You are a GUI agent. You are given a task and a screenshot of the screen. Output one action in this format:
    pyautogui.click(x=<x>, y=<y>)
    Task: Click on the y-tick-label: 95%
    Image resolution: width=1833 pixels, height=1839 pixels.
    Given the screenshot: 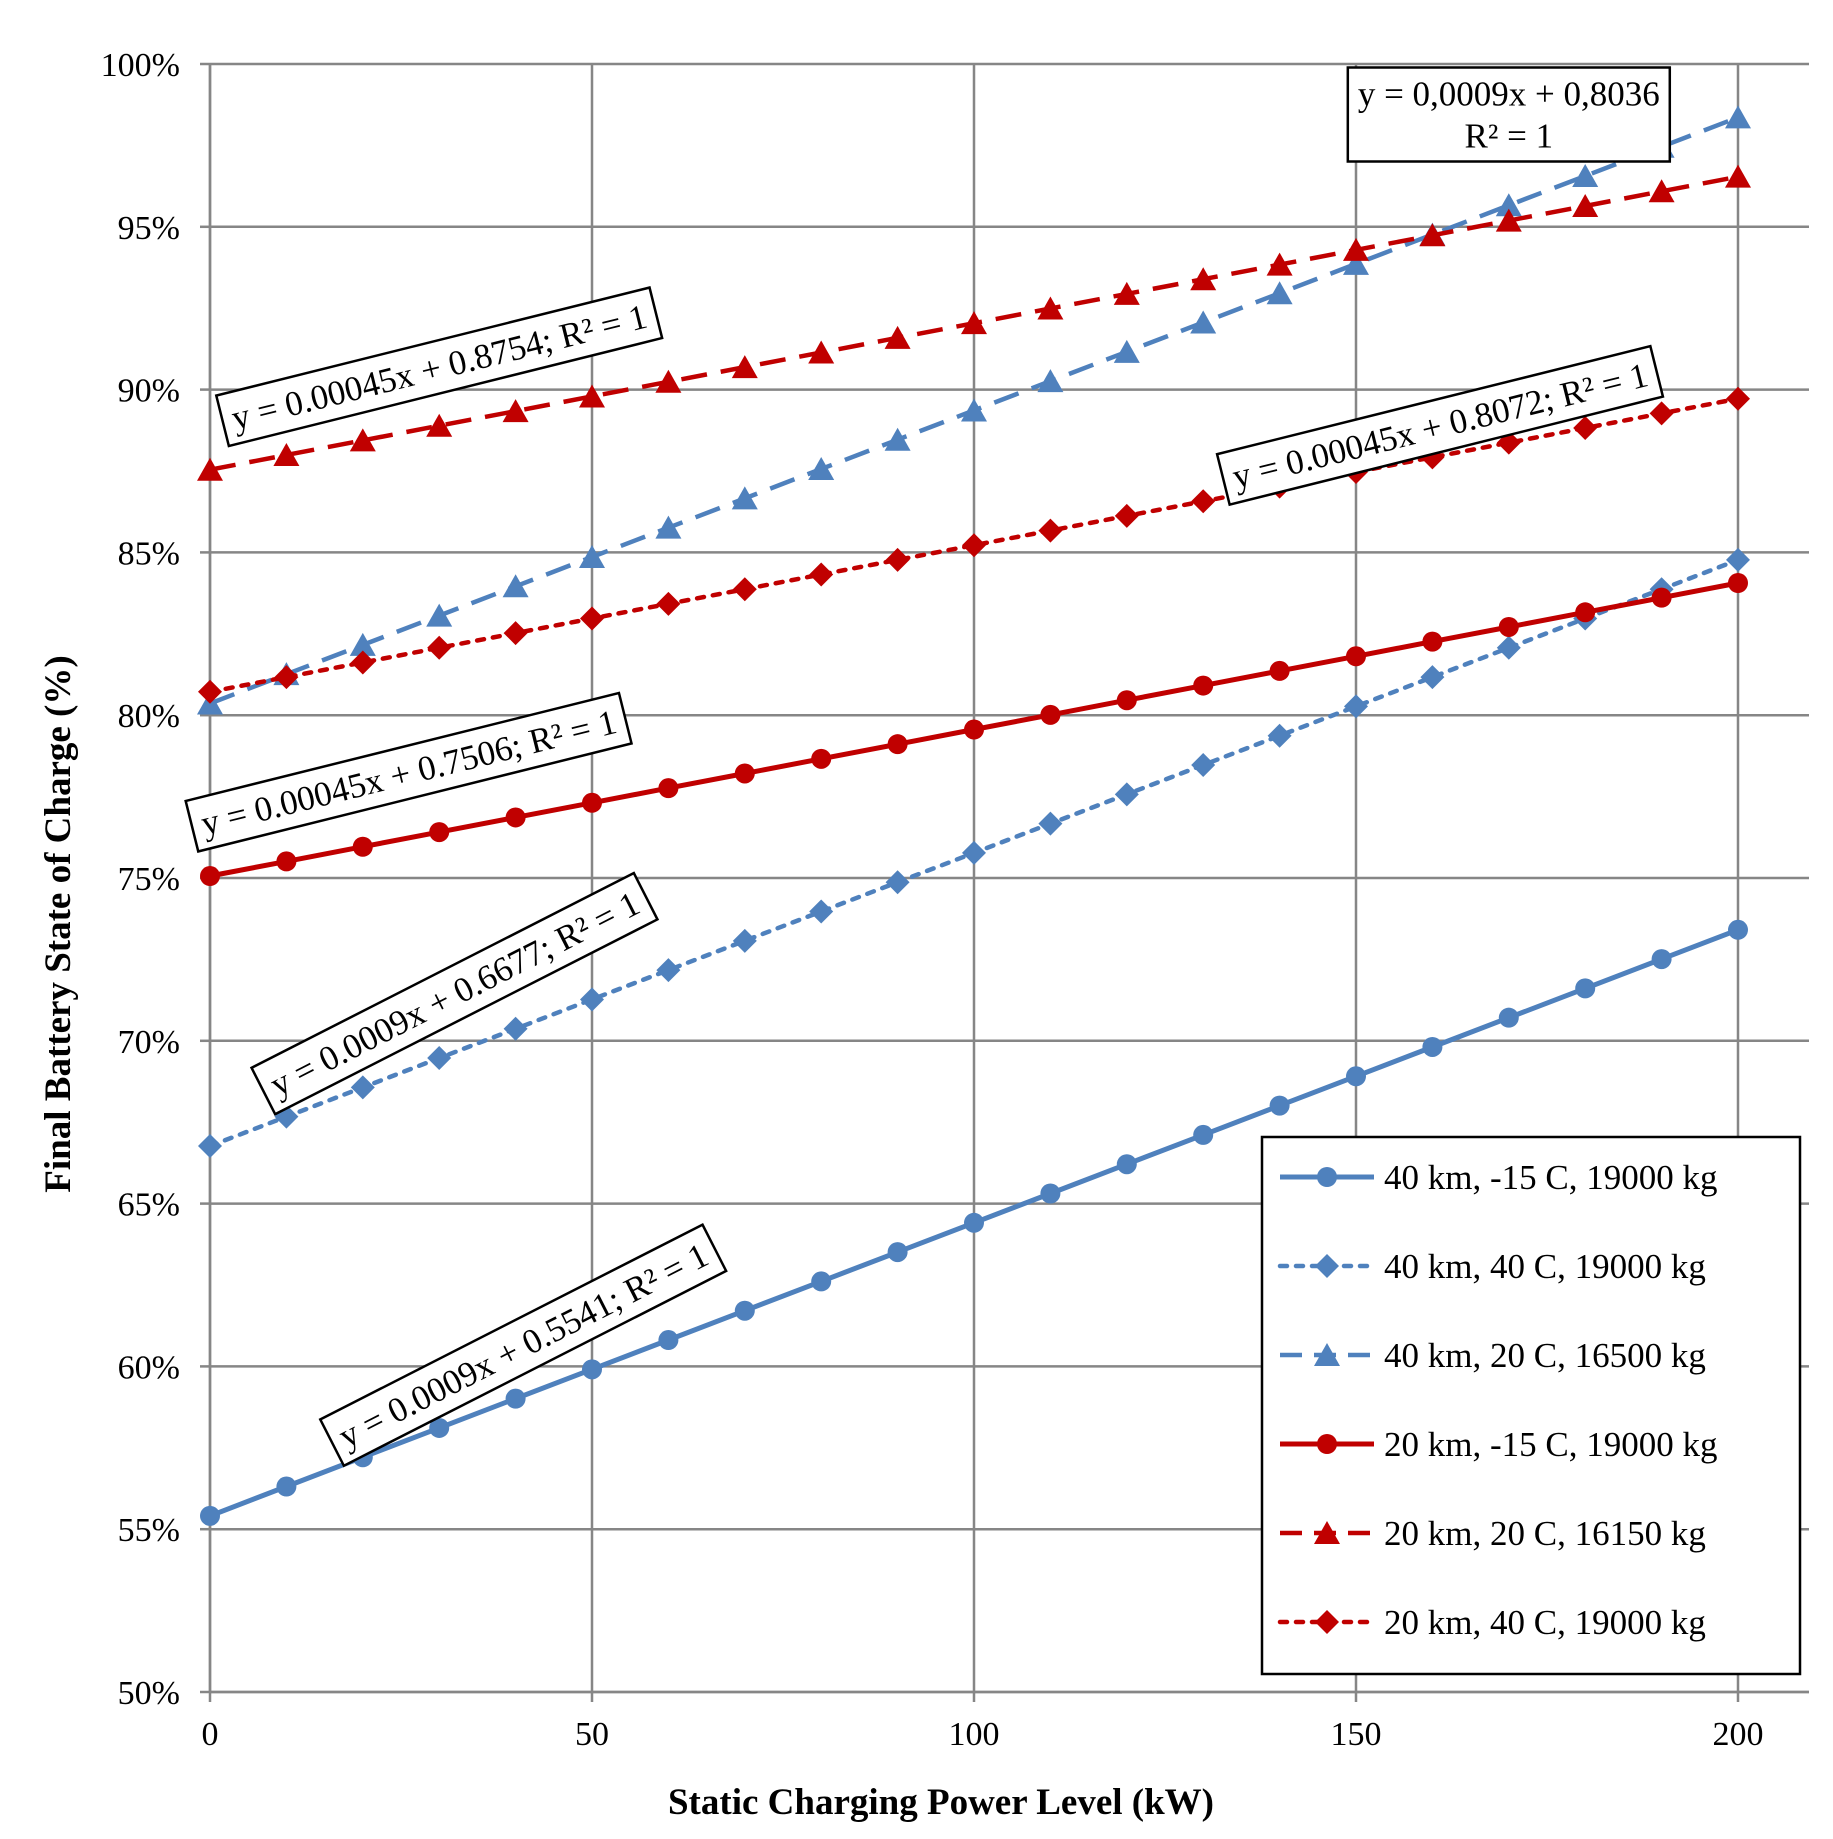 What is the action you would take?
    pyautogui.click(x=149, y=228)
    